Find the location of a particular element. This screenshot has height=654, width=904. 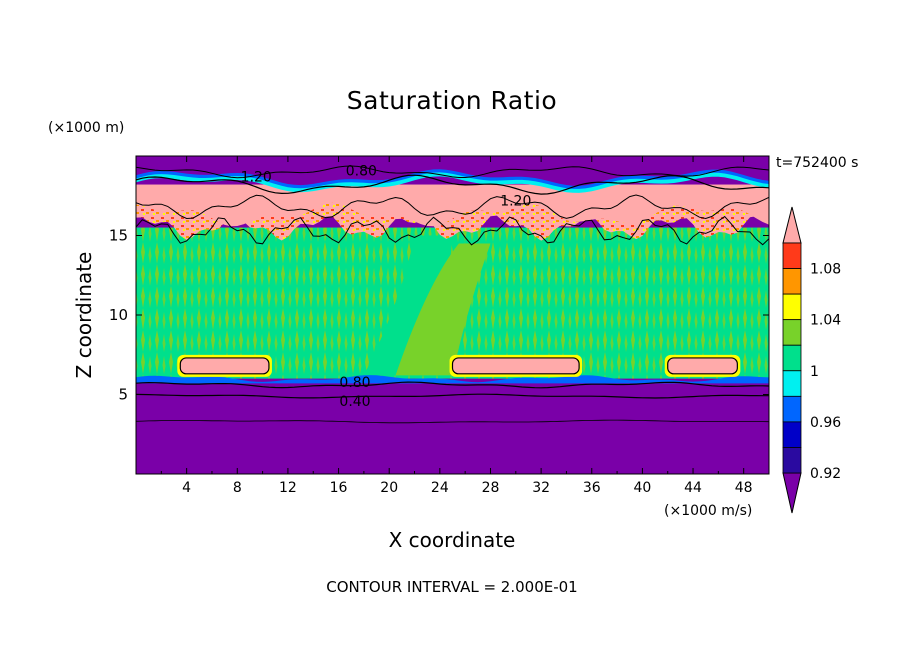

x-tick-label: 32 is located at coordinates (541, 488).